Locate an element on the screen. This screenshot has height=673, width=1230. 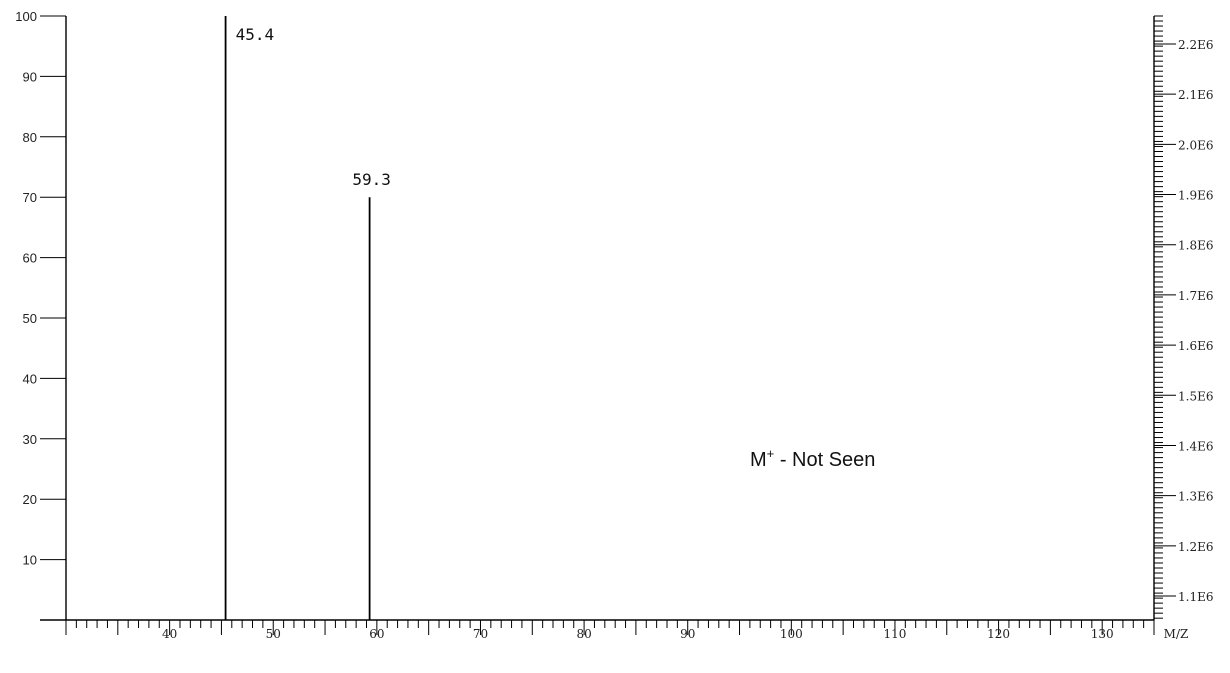
x-tick-label: 110 is located at coordinates (894, 634).